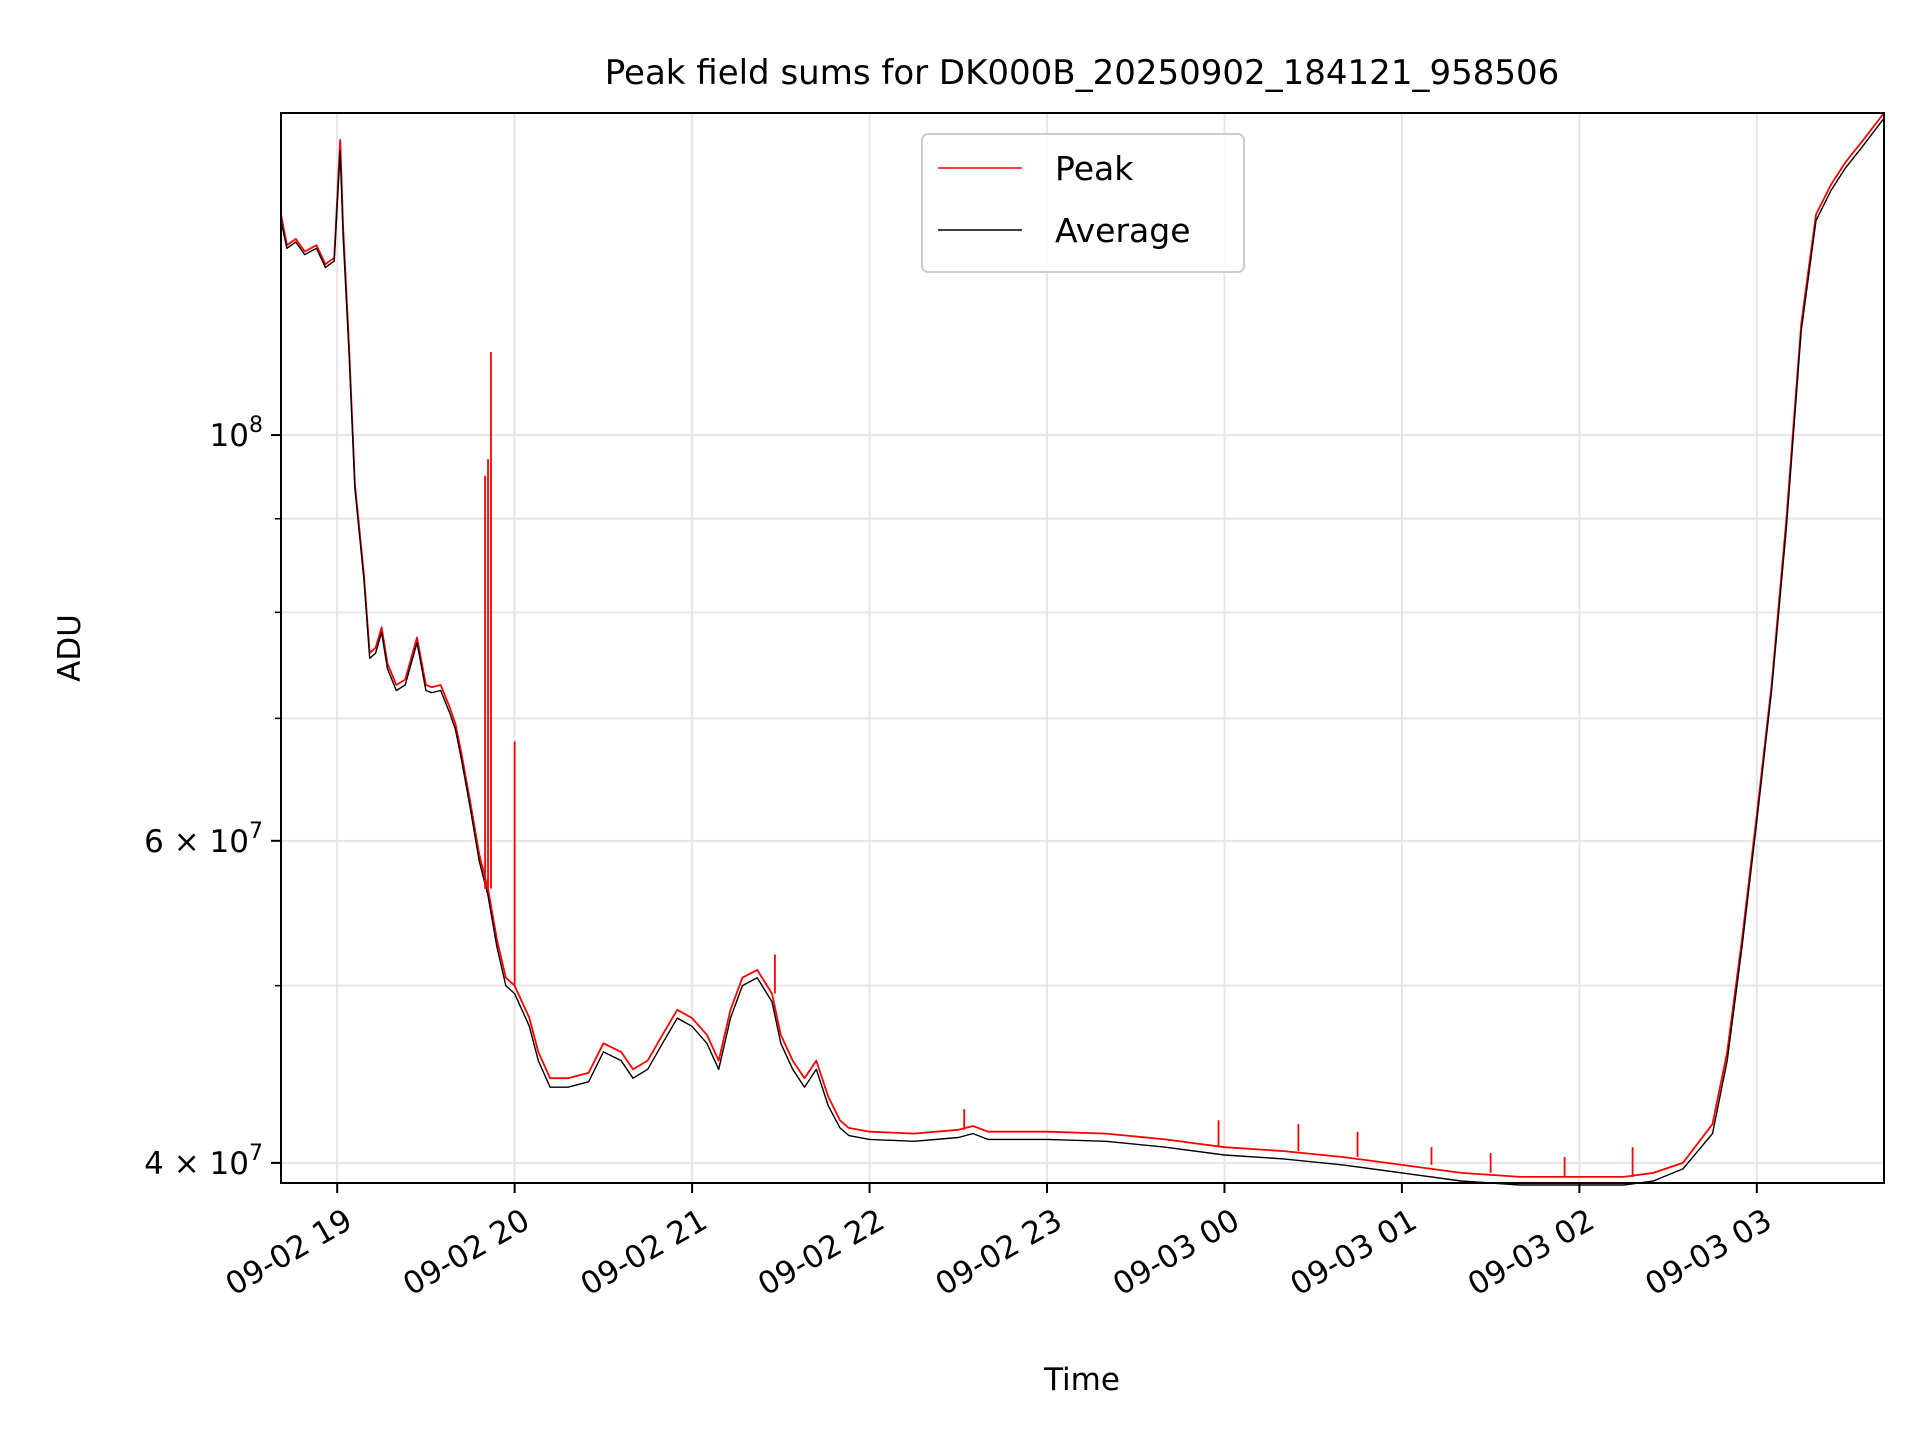 This screenshot has width=1920, height=1440. What do you see at coordinates (70, 648) in the screenshot?
I see `y-axis-label: ADU` at bounding box center [70, 648].